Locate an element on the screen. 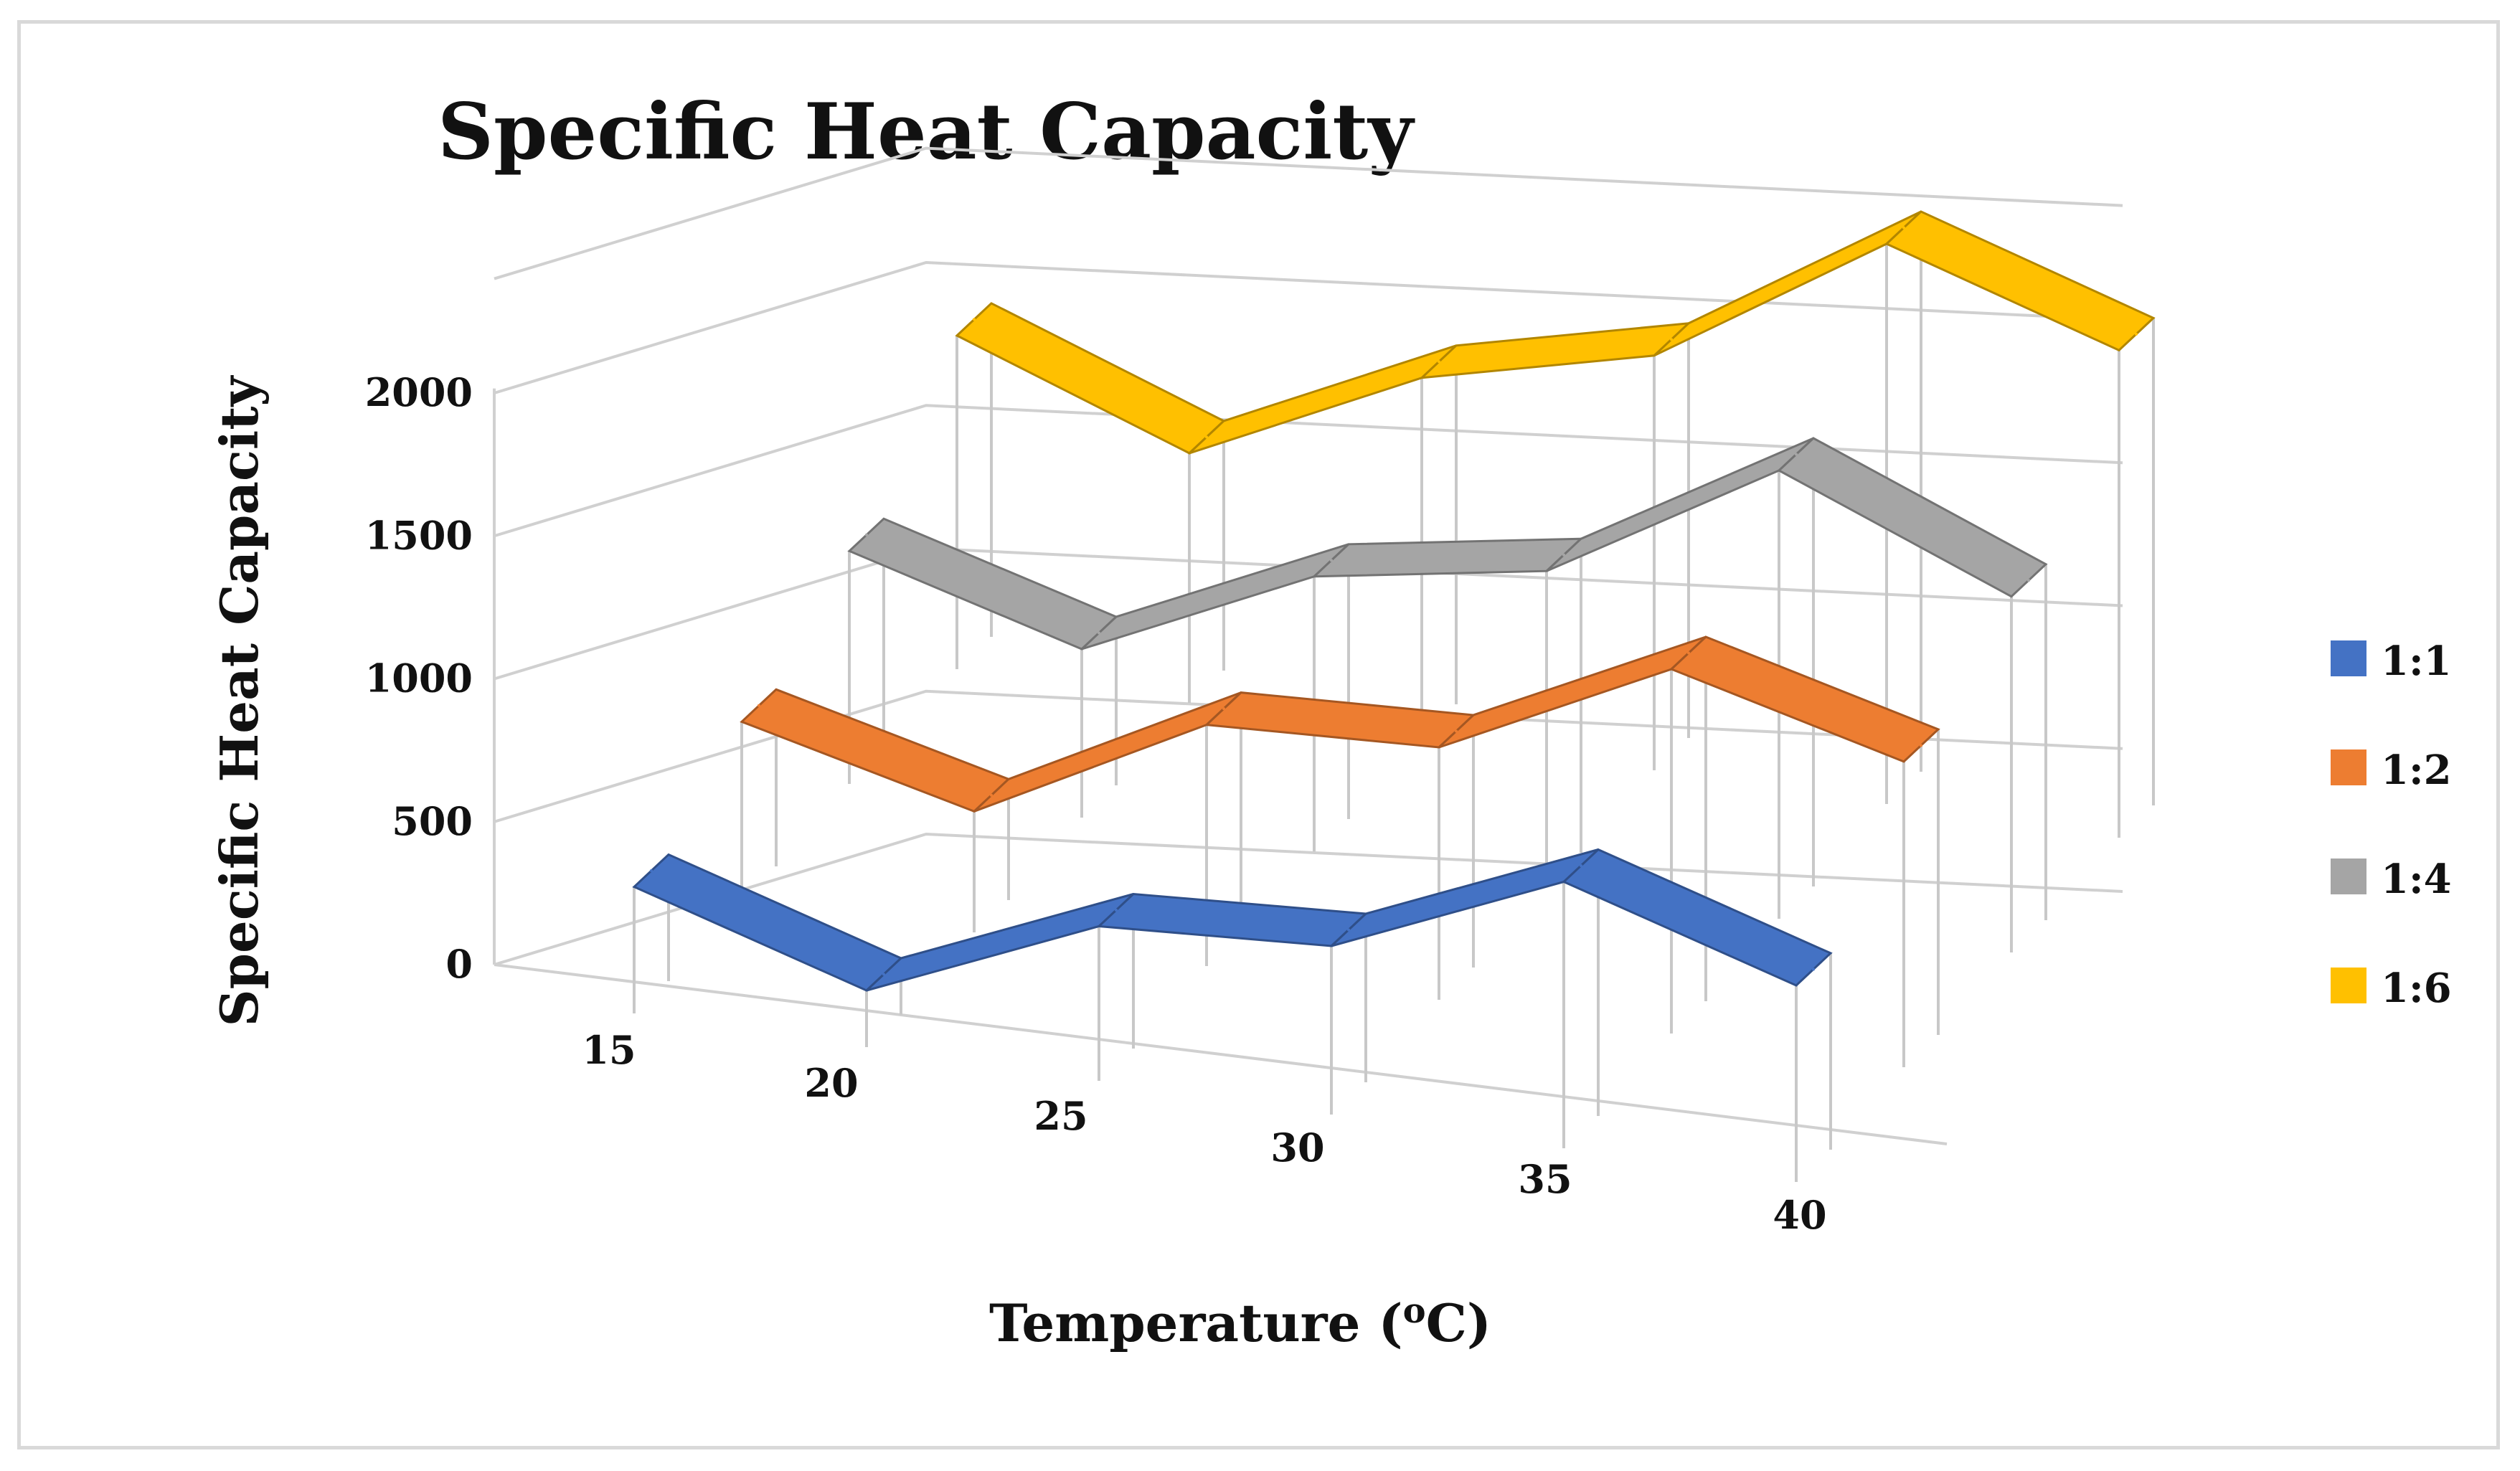 This screenshot has width=2520, height=1471. y-tick-labels: 0 500 1000 1500 2000 is located at coordinates (419, 678).